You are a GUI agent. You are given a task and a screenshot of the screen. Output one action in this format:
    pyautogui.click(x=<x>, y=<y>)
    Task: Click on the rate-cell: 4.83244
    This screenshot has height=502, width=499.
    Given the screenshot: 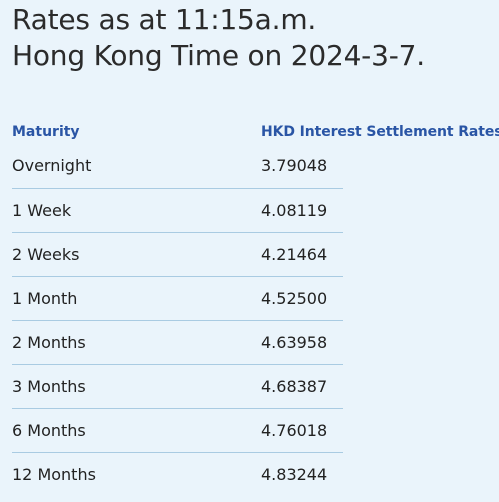 What is the action you would take?
    pyautogui.click(x=294, y=474)
    